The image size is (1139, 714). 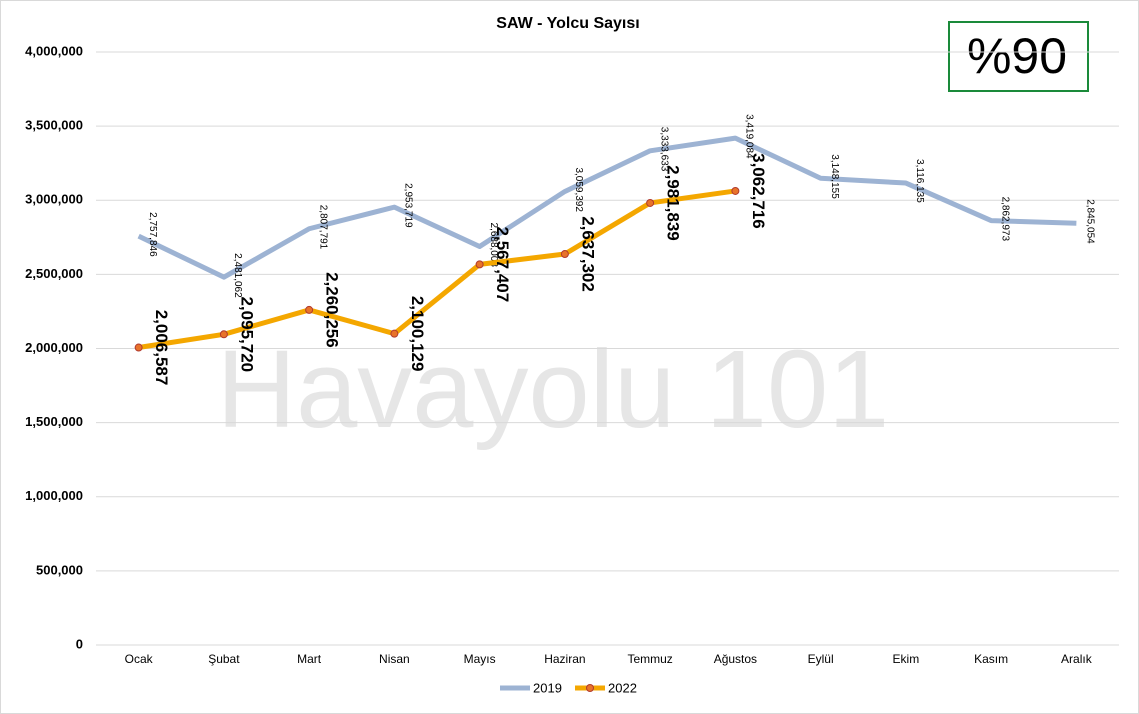 What do you see at coordinates (224, 659) in the screenshot?
I see `x-tick-label: Şubat` at bounding box center [224, 659].